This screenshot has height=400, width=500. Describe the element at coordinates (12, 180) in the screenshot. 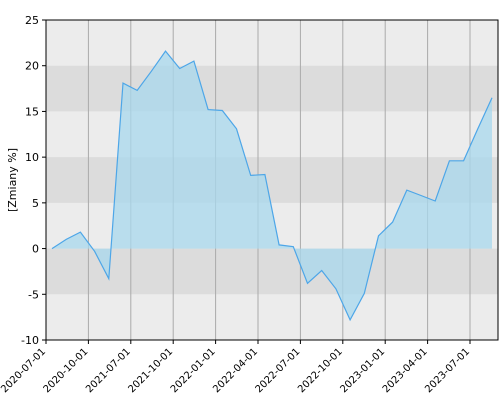

I see `y-axis-label: [Zmiany %]` at that location.